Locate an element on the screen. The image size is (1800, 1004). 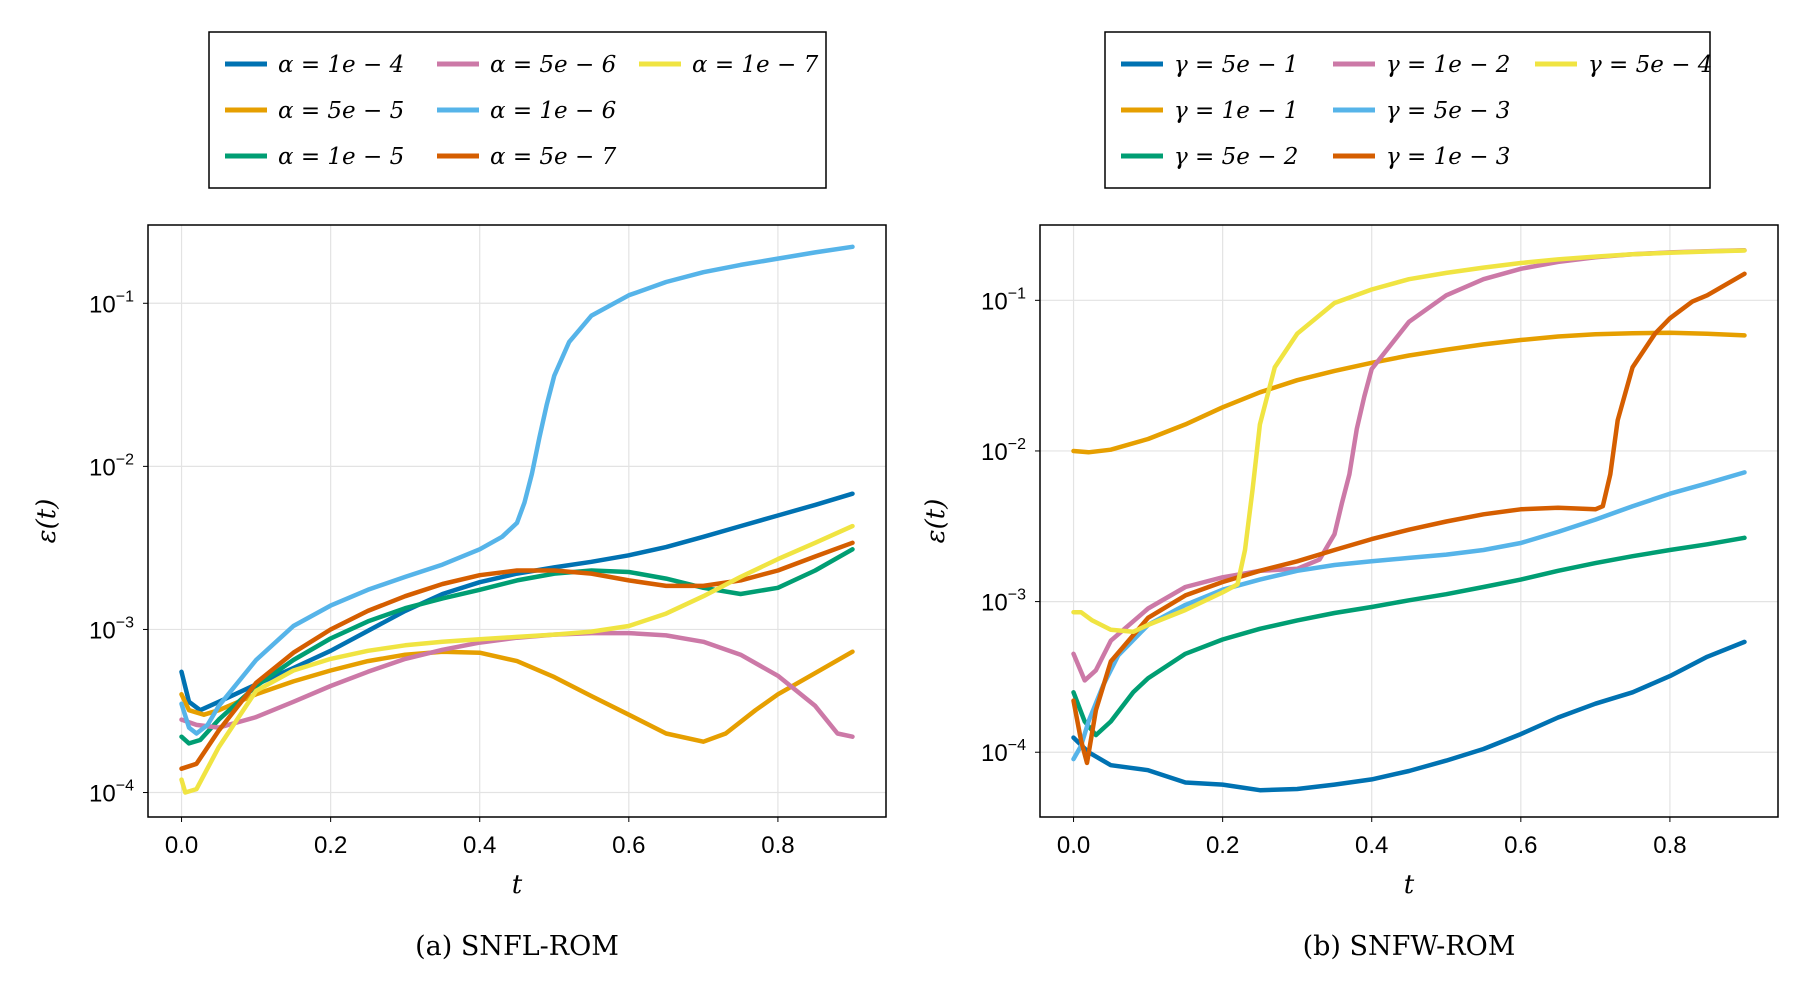
legend-label: γ = 5e − 3 is located at coordinates (1448, 111).